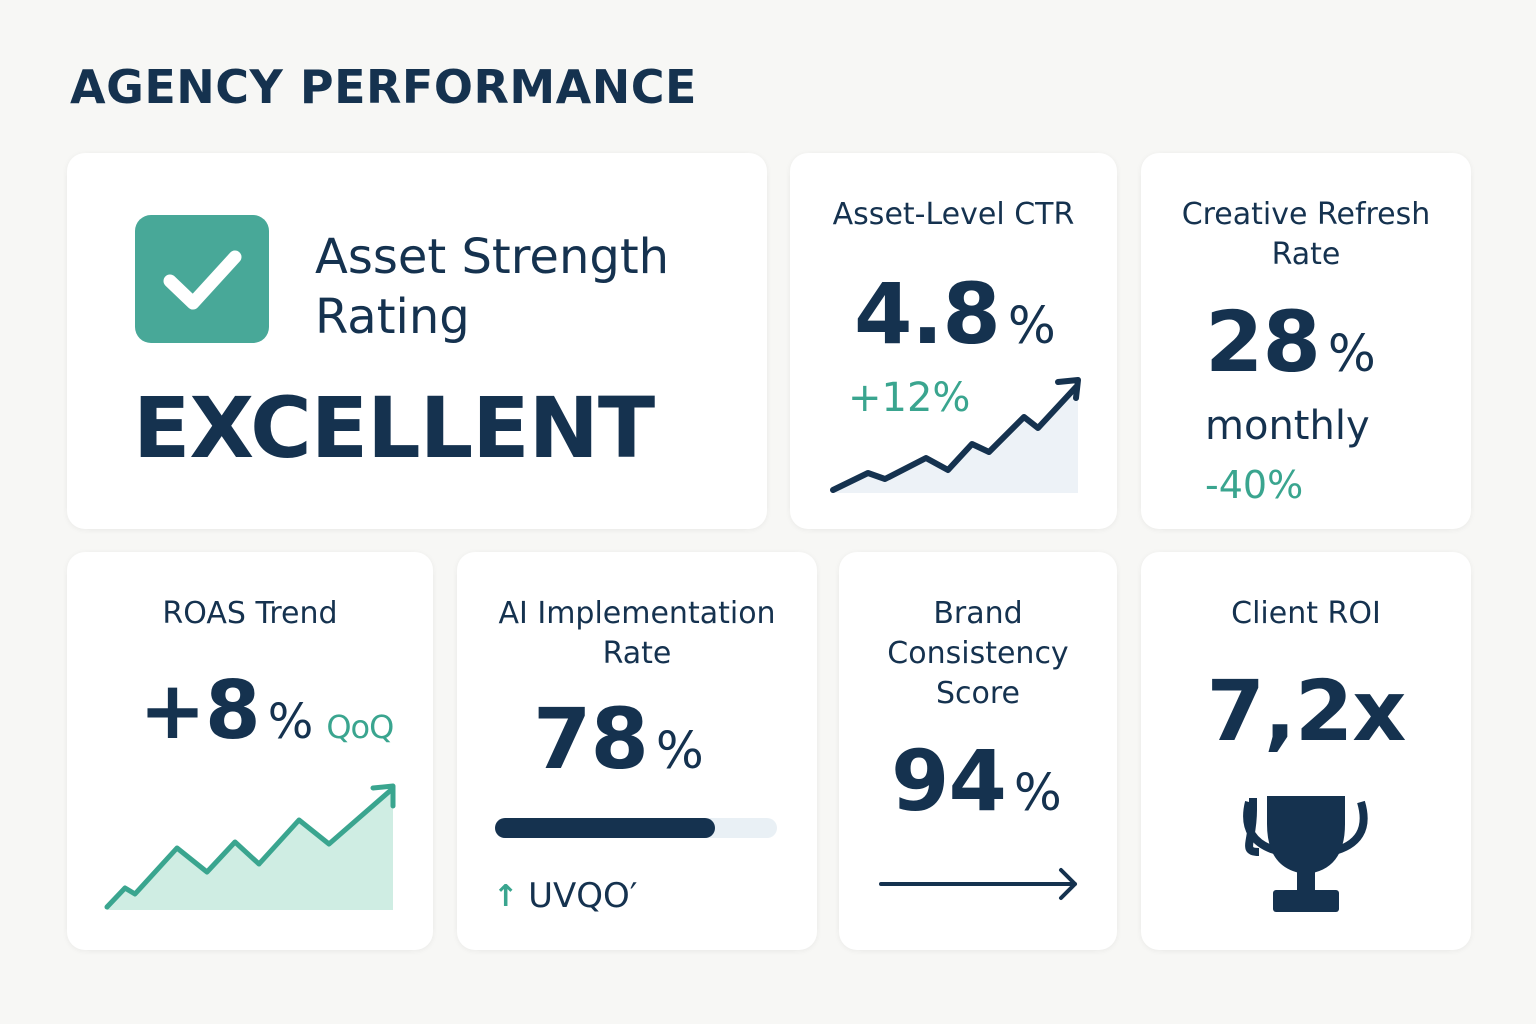 Image resolution: width=1536 pixels, height=1024 pixels. Describe the element at coordinates (1290, 342) in the screenshot. I see `refresh-value: 28%` at that location.